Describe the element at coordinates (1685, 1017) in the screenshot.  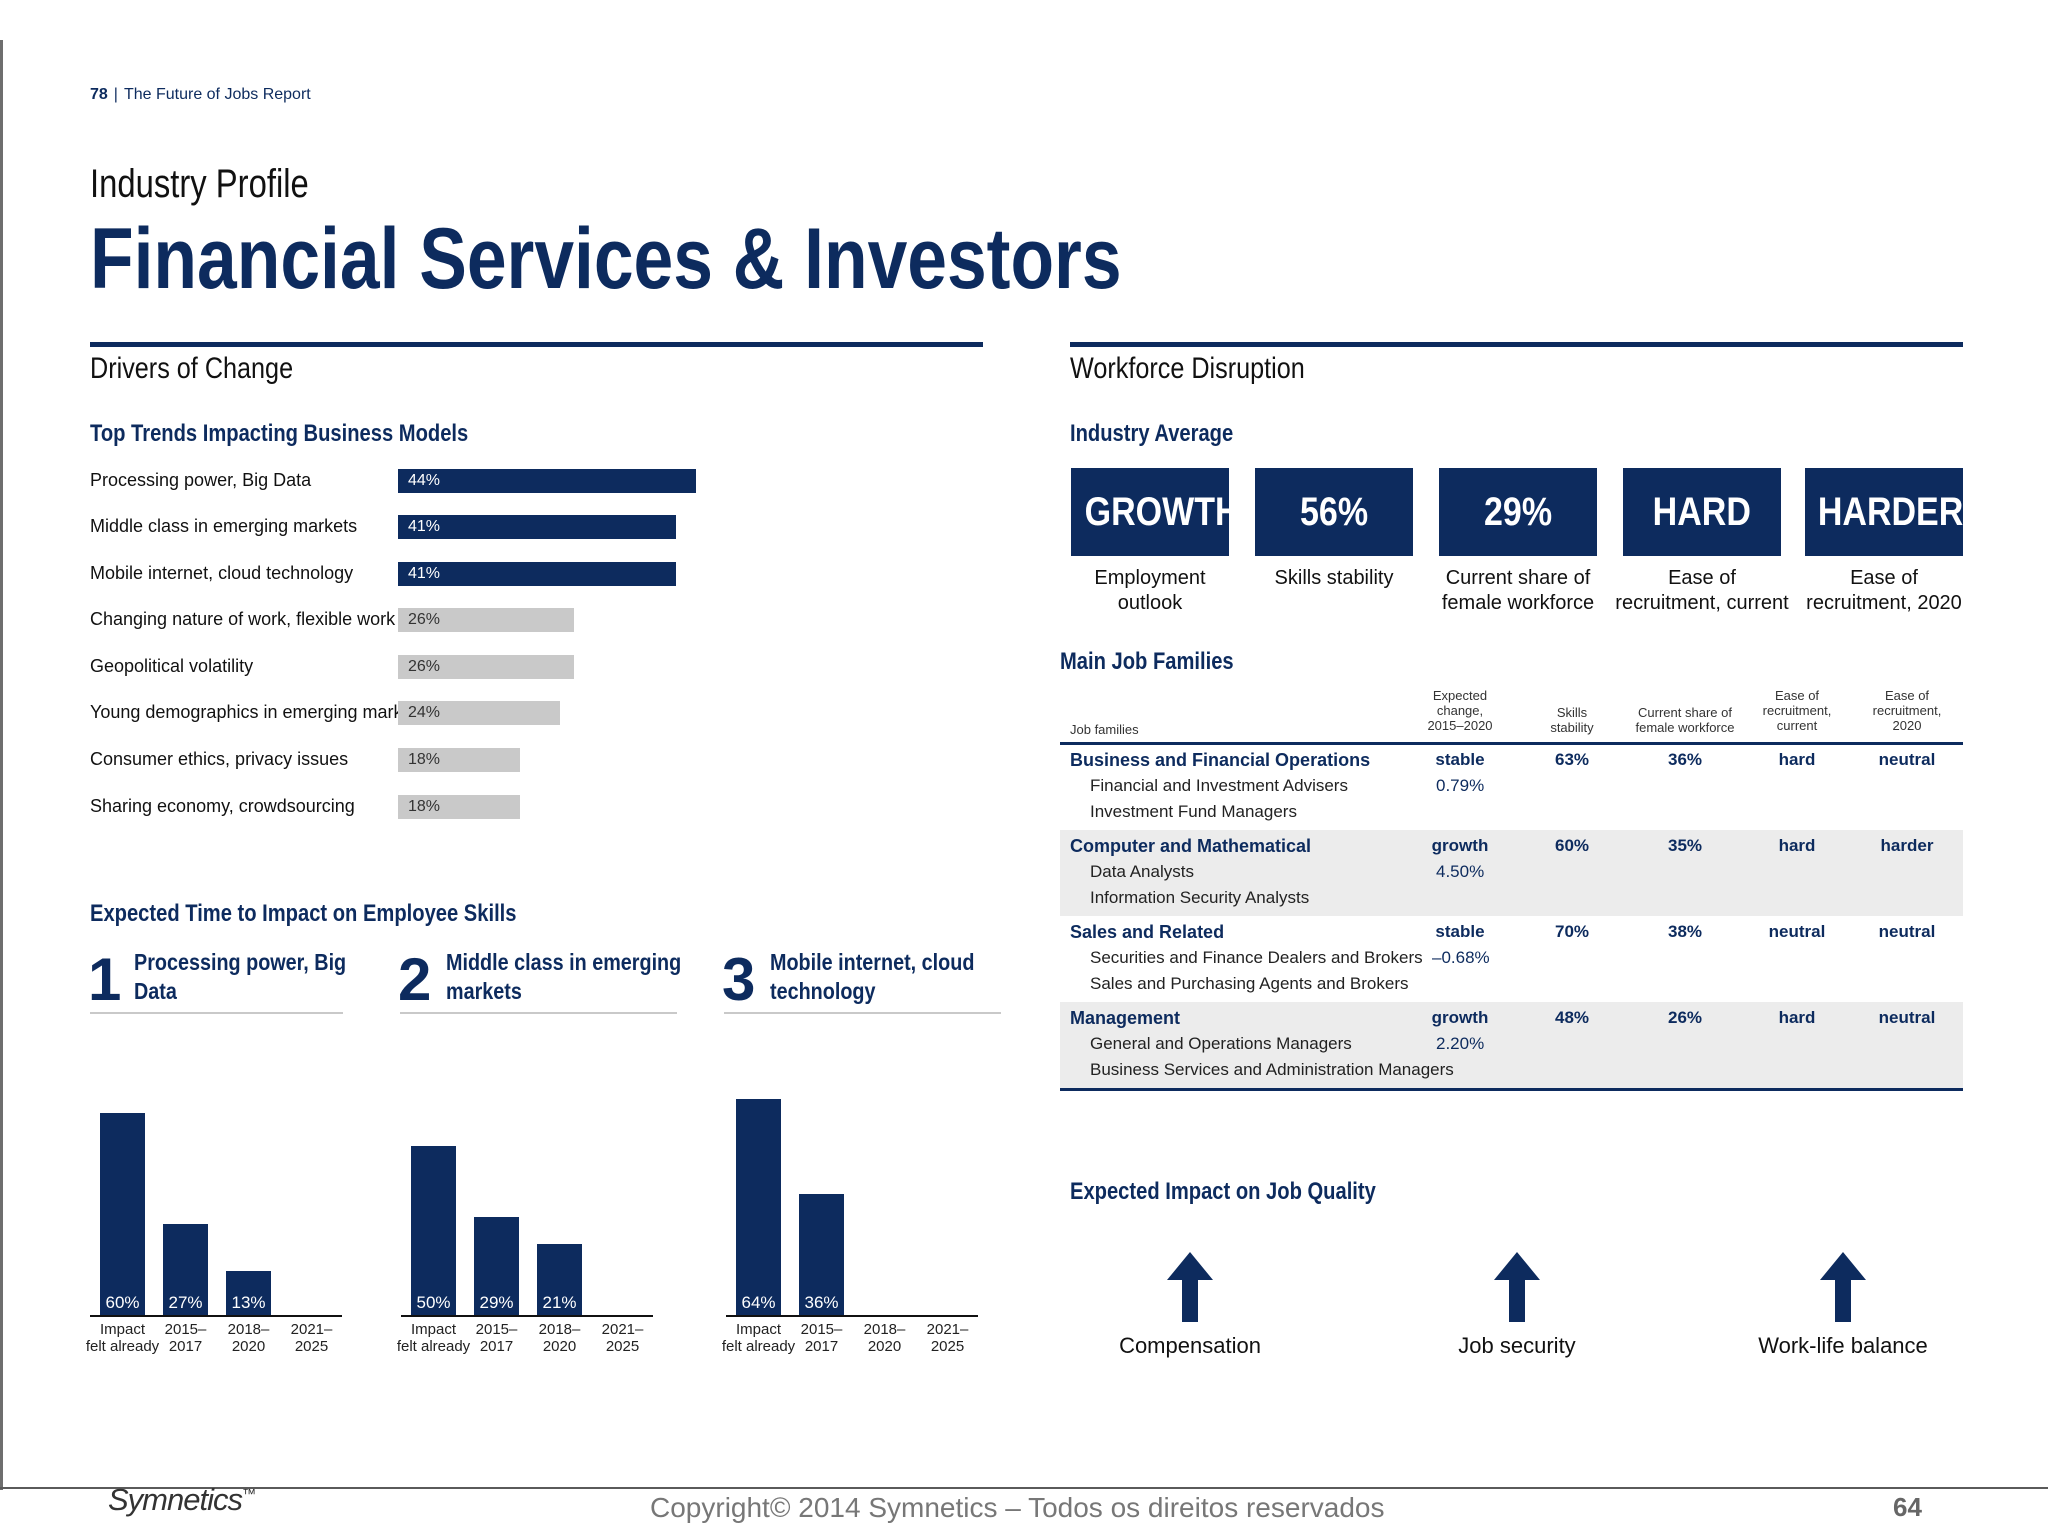
I see `female-cell: 26%` at that location.